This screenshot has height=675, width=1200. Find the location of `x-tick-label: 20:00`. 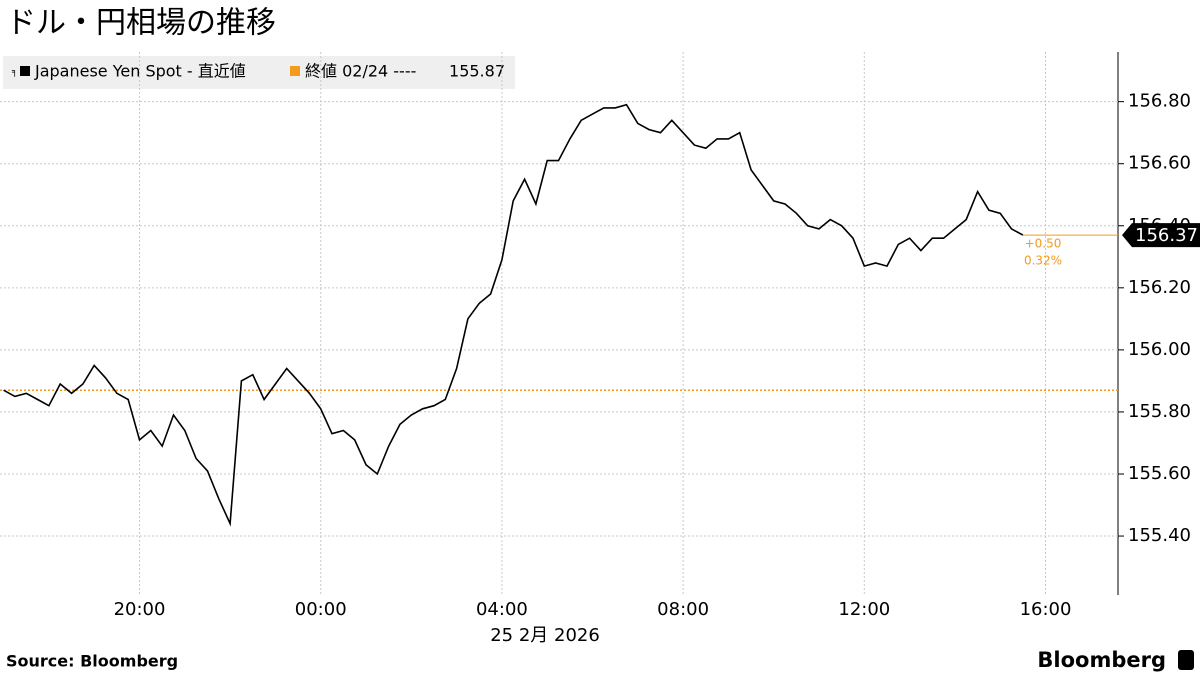

x-tick-label: 20:00 is located at coordinates (140, 609).